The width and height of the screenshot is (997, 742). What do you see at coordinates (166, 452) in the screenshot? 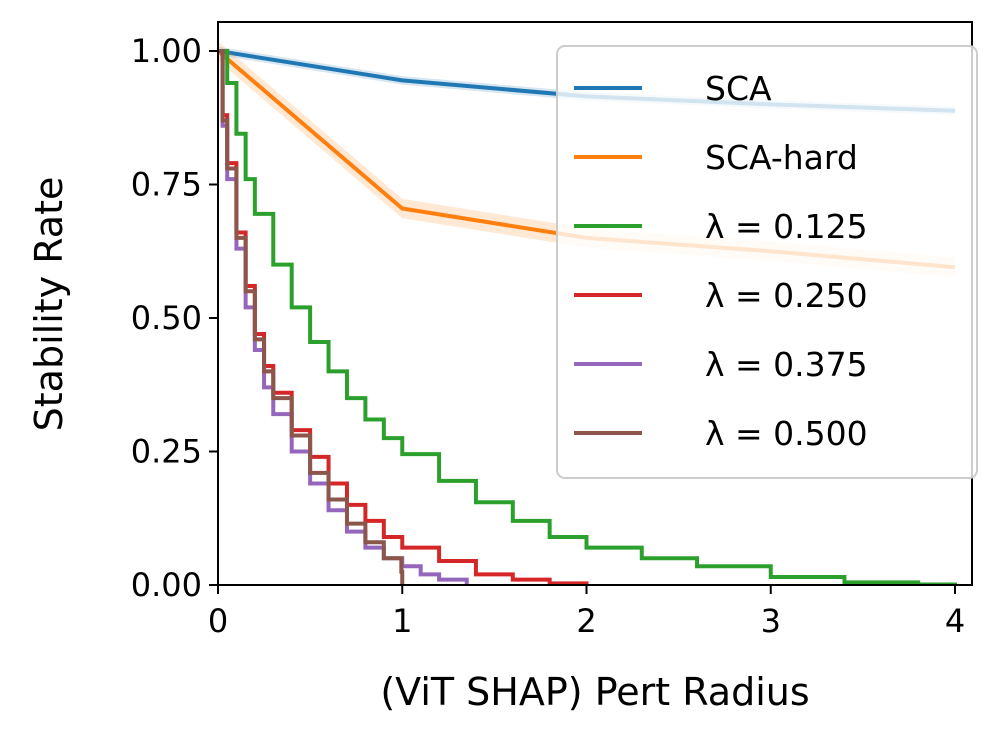
I see `y-tick-label: 0.25` at bounding box center [166, 452].